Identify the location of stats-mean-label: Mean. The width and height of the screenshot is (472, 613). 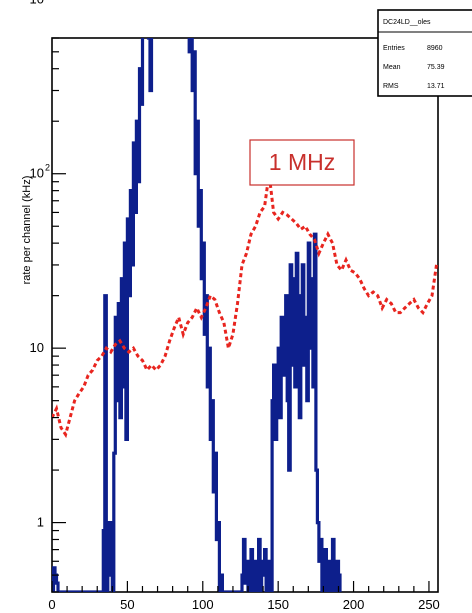
(392, 67).